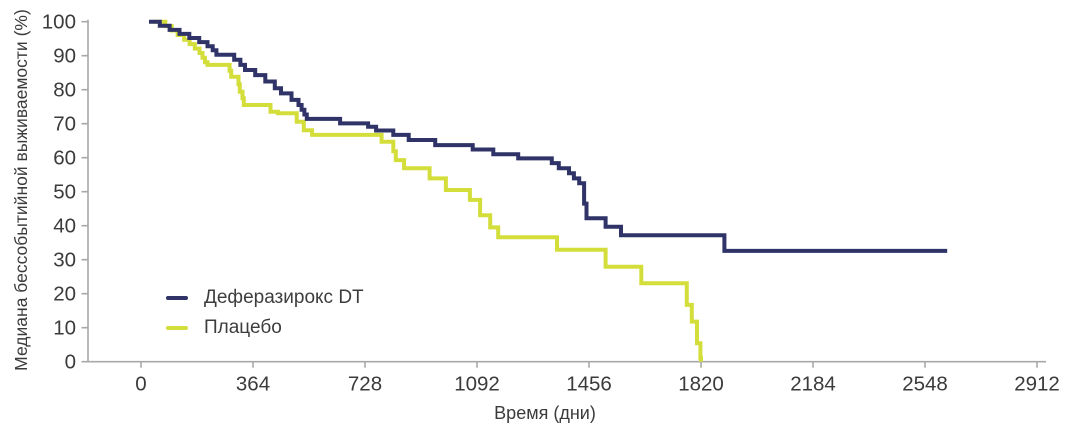 Image resolution: width=1080 pixels, height=438 pixels. Describe the element at coordinates (70, 362) in the screenshot. I see `y-tick-label: 0` at that location.